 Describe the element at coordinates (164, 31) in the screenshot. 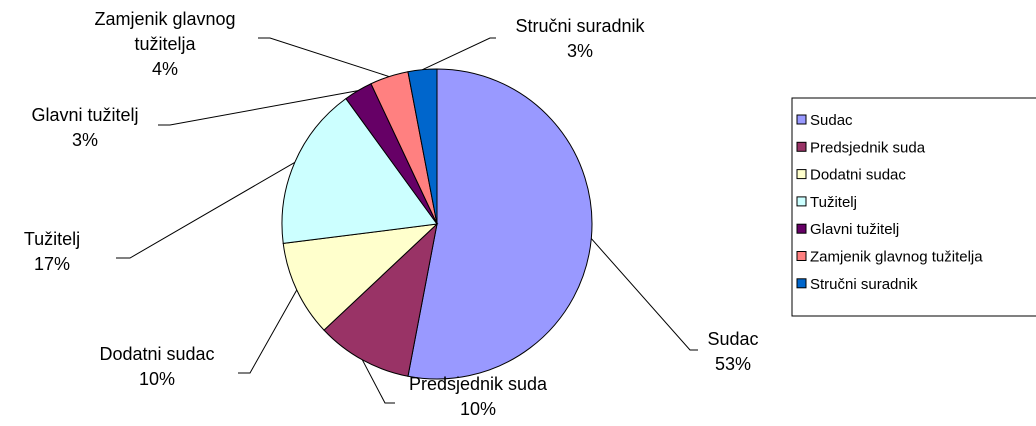

I see `slice-label: Zamjenik glavnog tužitelja` at that location.